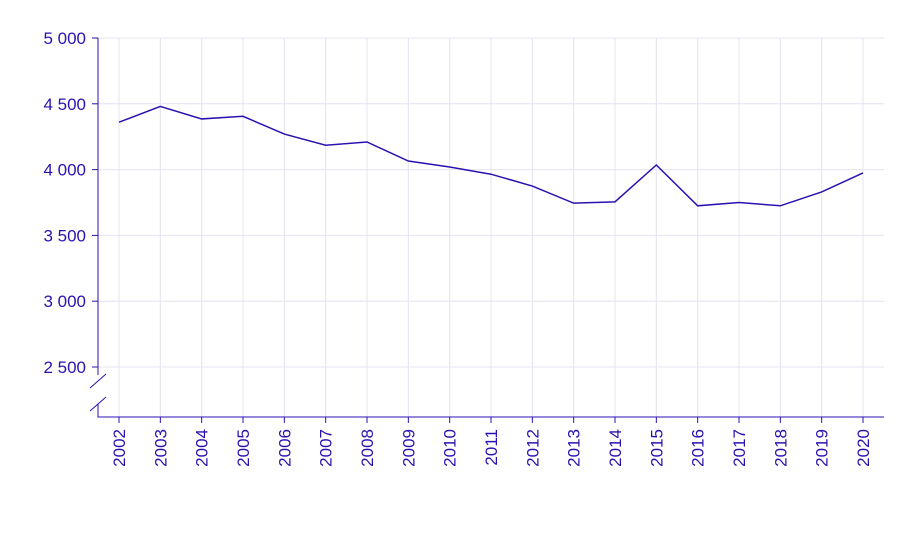 This screenshot has width=900, height=540. Describe the element at coordinates (822, 448) in the screenshot. I see `x-tick-label: 2019` at that location.